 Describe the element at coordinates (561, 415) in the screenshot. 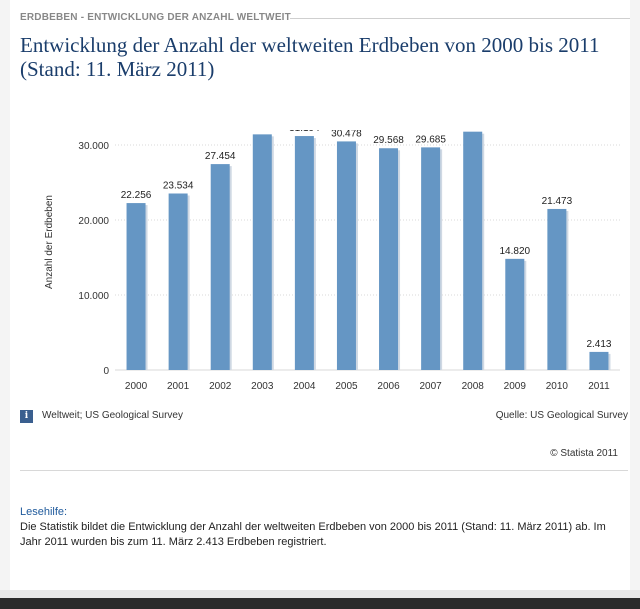

I see `chart-source: Quelle: US Geological Survey` at that location.